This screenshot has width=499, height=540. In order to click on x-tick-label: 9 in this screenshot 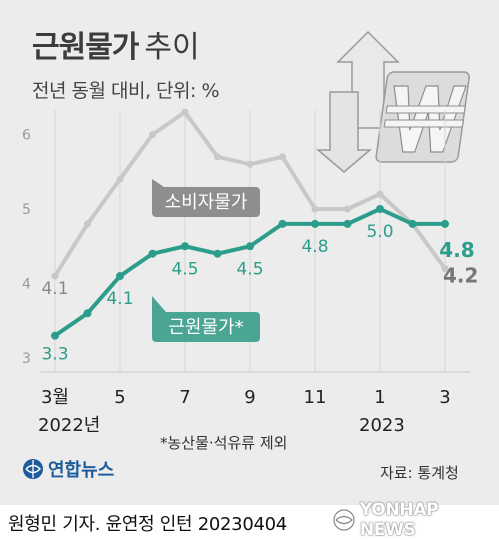, I will do `click(249, 397)`.